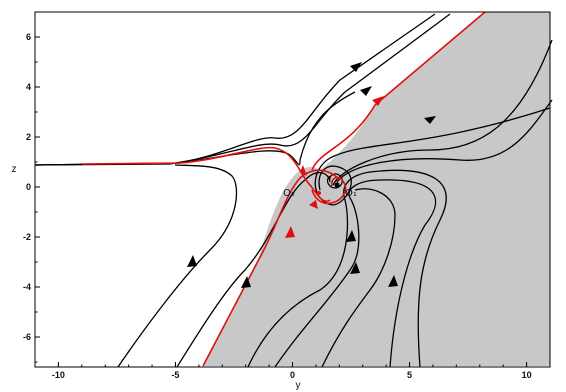  Describe the element at coordinates (303, 170) in the screenshot. I see `arrow-separatrix-o2-up` at that location.